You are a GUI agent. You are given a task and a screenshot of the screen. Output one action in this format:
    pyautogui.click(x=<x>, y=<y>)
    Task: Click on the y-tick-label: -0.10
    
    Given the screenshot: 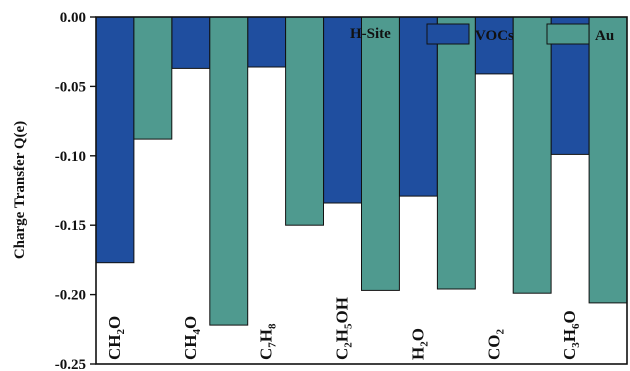 What is the action you would take?
    pyautogui.click(x=70, y=157)
    